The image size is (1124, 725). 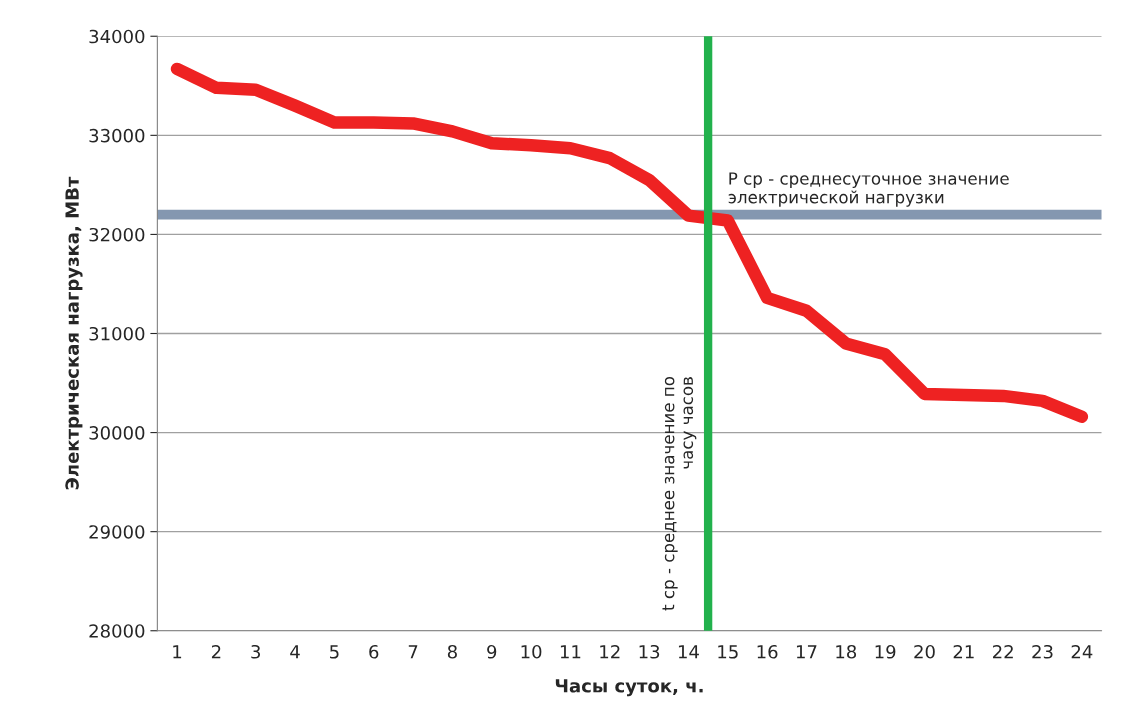 What do you see at coordinates (629, 688) in the screenshot?
I see `x-axis-title: Часы суток, ч.` at bounding box center [629, 688].